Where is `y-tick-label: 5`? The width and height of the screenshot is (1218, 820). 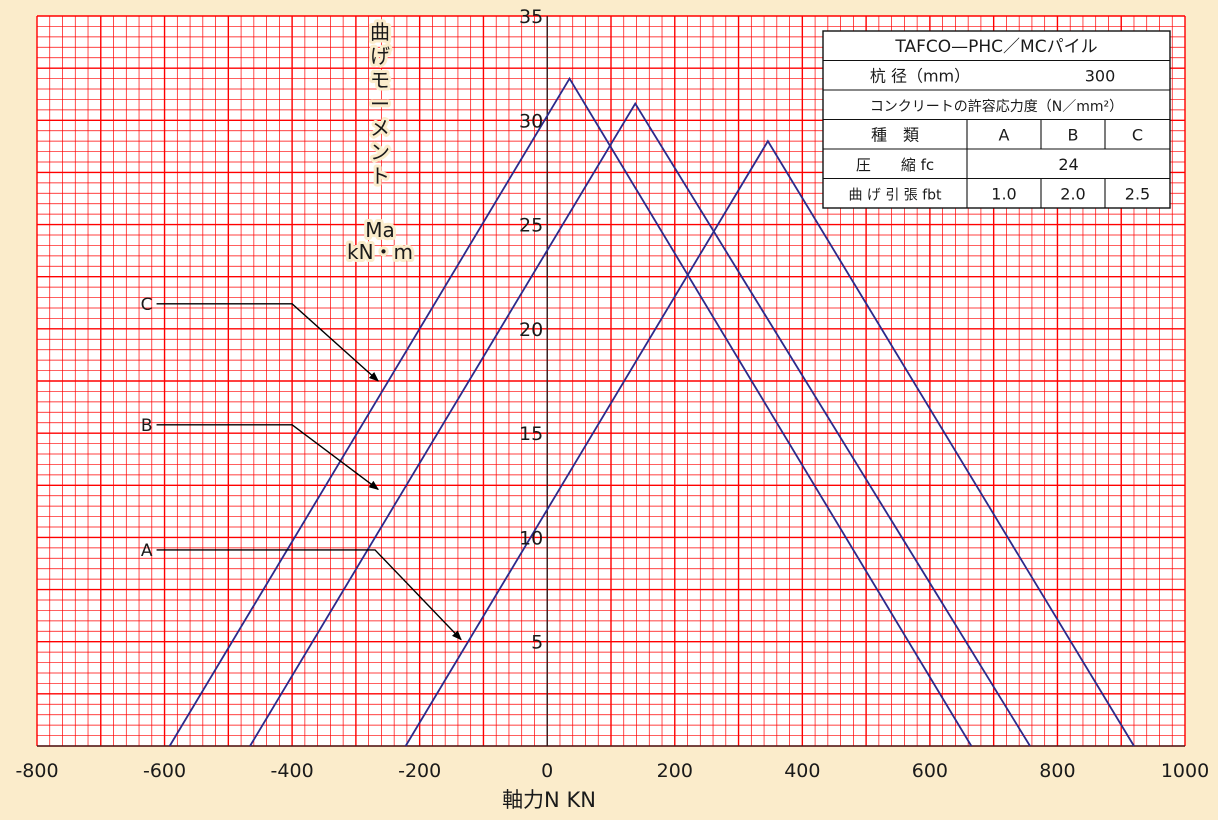
y-tick-label: 5 is located at coordinates (537, 643).